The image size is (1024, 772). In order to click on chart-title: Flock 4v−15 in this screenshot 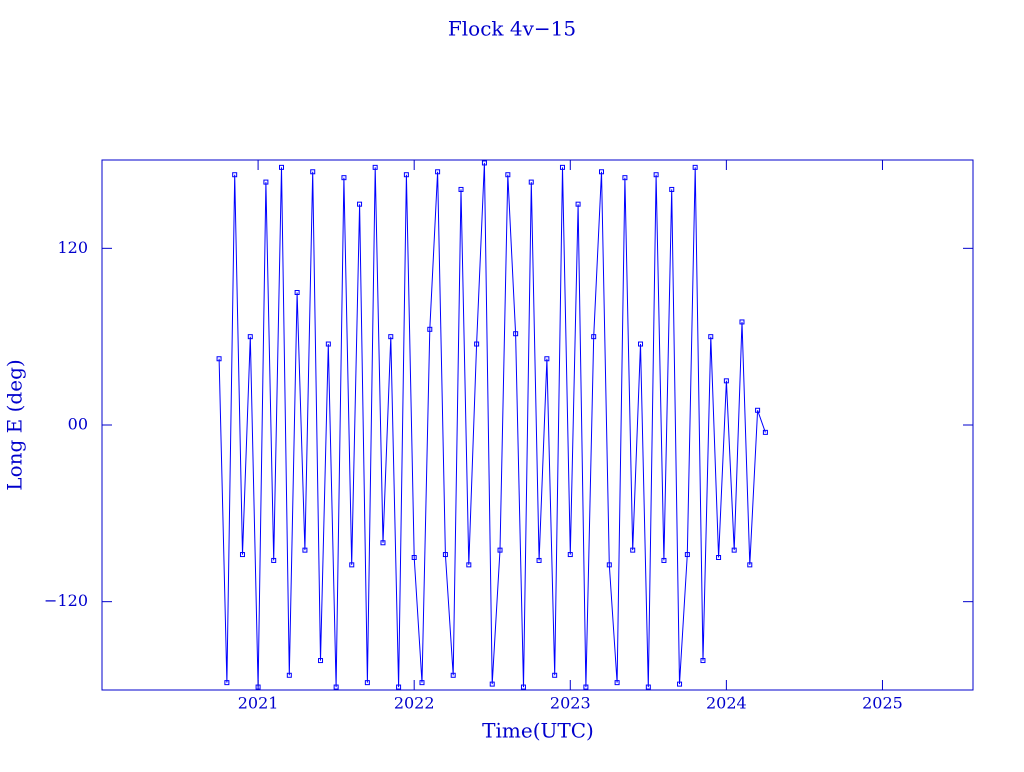, I will do `click(512, 29)`.